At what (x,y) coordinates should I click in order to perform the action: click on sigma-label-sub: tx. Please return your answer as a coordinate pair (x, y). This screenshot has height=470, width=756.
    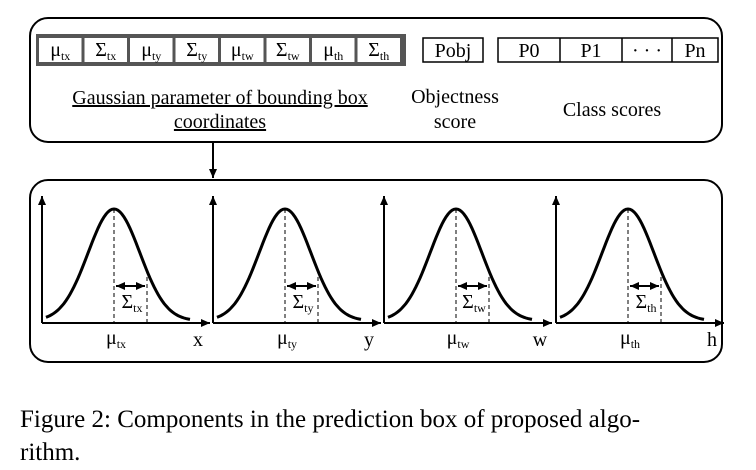
    Looking at the image, I should click on (137, 308).